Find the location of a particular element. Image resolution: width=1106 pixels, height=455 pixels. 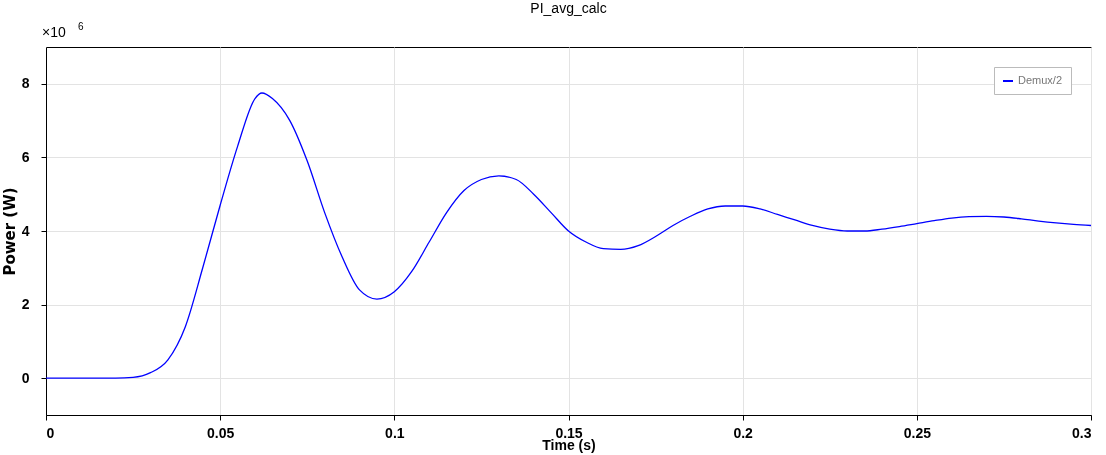

y-tick-label: 0 is located at coordinates (25, 377).